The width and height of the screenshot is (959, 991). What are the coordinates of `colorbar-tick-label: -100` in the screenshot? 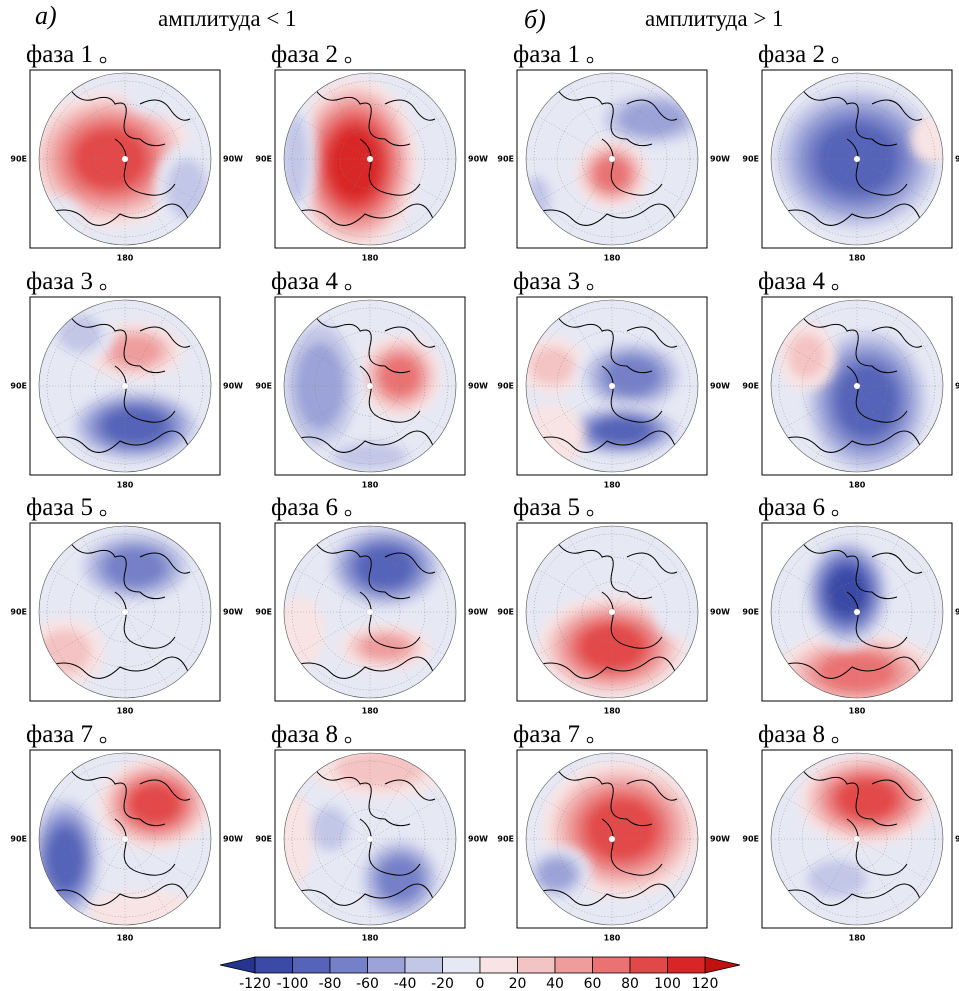 It's located at (293, 983).